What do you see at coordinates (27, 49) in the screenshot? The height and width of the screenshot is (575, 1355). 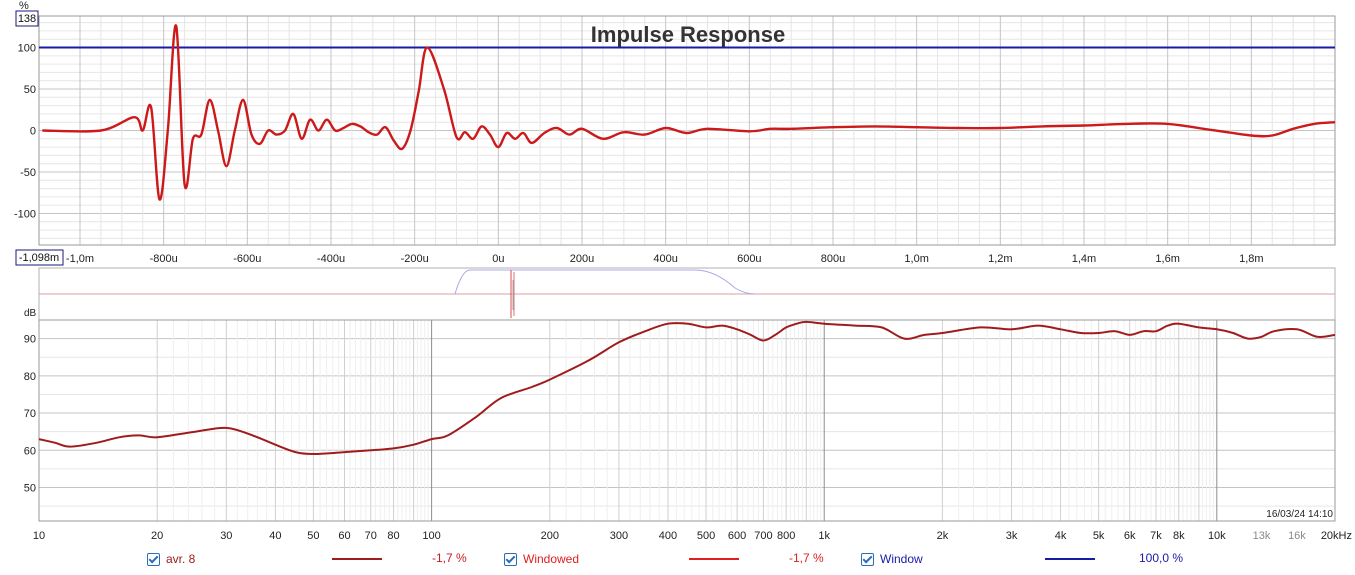 I see `impulse-y-tick-label: 100` at bounding box center [27, 49].